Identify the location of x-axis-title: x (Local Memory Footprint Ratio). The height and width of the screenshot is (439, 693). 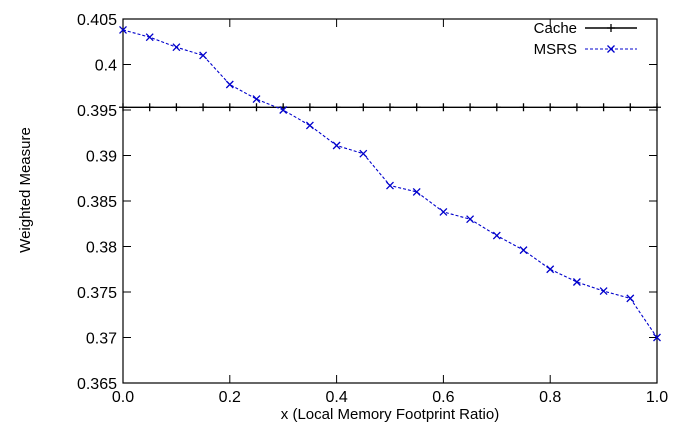
(390, 414).